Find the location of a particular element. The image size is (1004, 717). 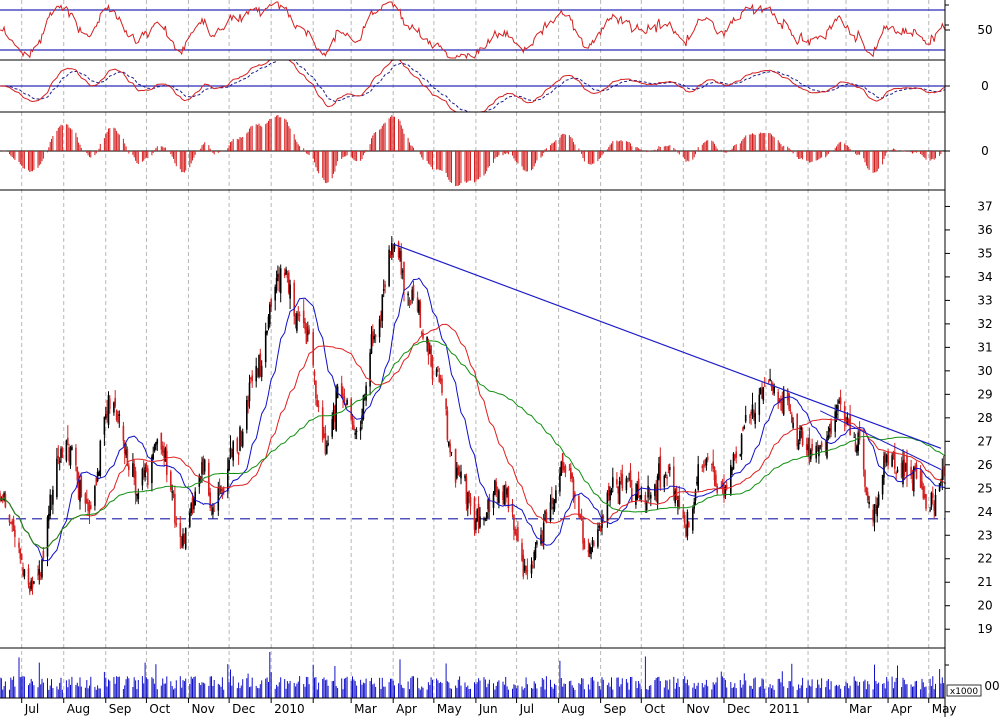

price-tick-label: 29 is located at coordinates (984, 394).